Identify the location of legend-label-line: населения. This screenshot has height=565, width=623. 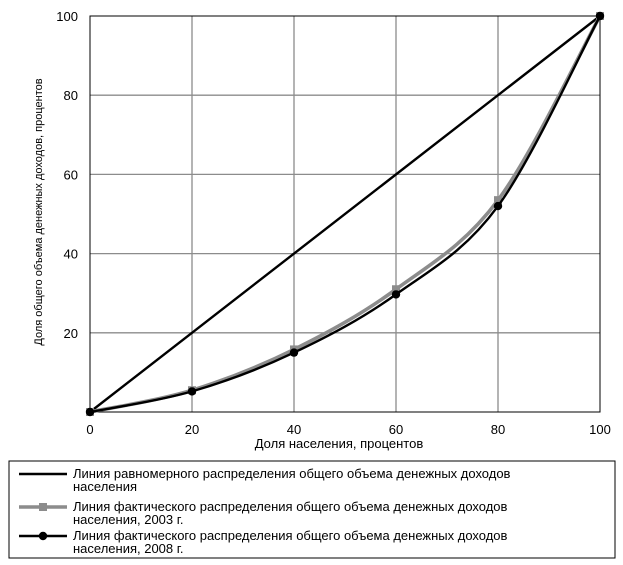
(105, 486).